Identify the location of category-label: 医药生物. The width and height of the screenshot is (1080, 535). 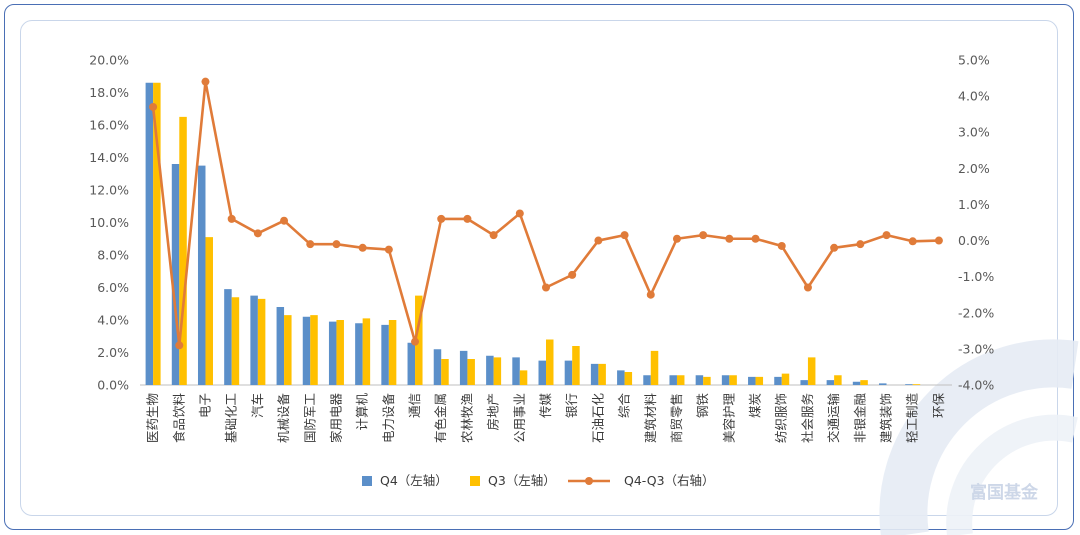
(152, 418).